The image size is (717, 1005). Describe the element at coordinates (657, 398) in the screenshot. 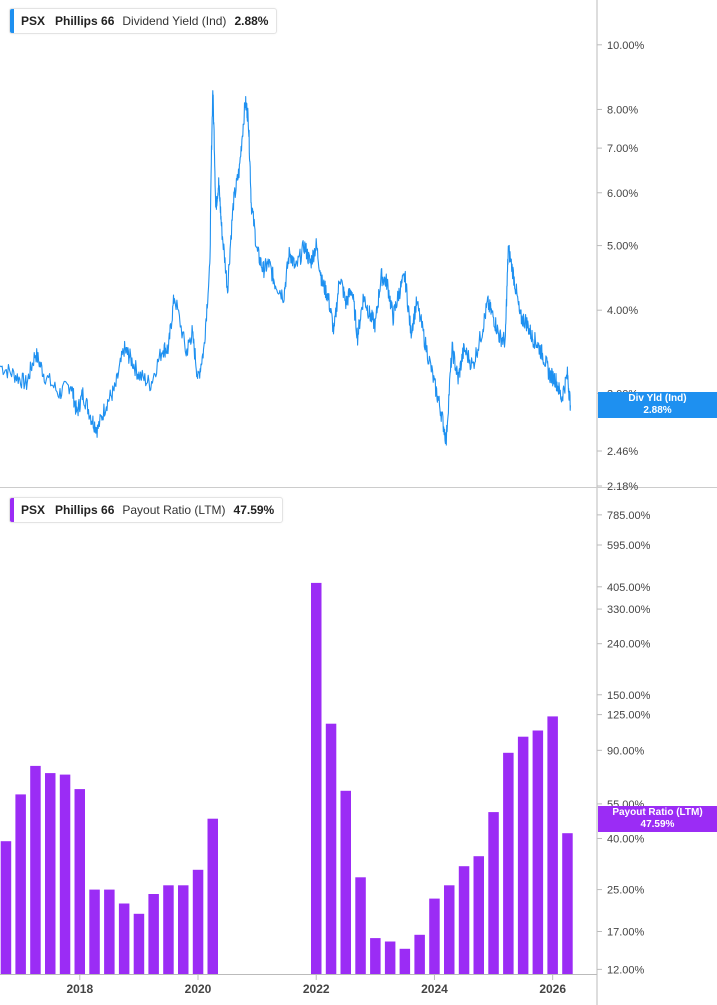

I see `flag-label: Div Yld (Ind)` at that location.